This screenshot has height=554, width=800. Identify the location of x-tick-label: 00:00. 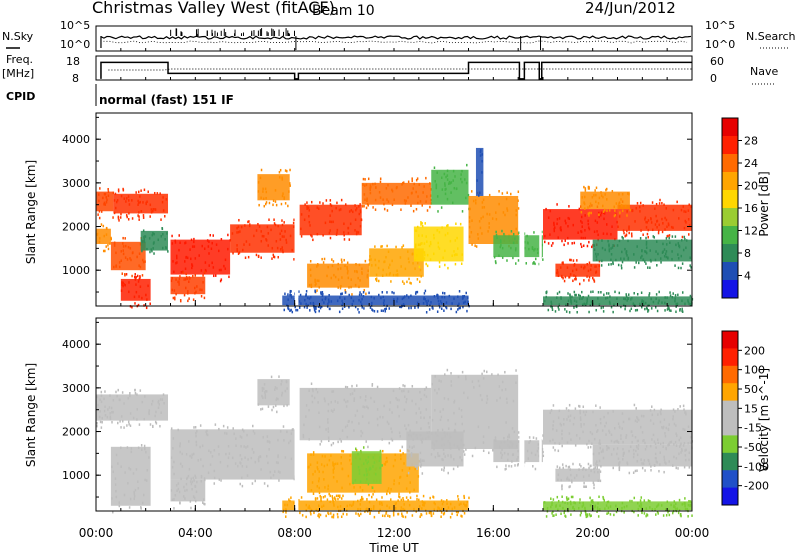
(692, 533).